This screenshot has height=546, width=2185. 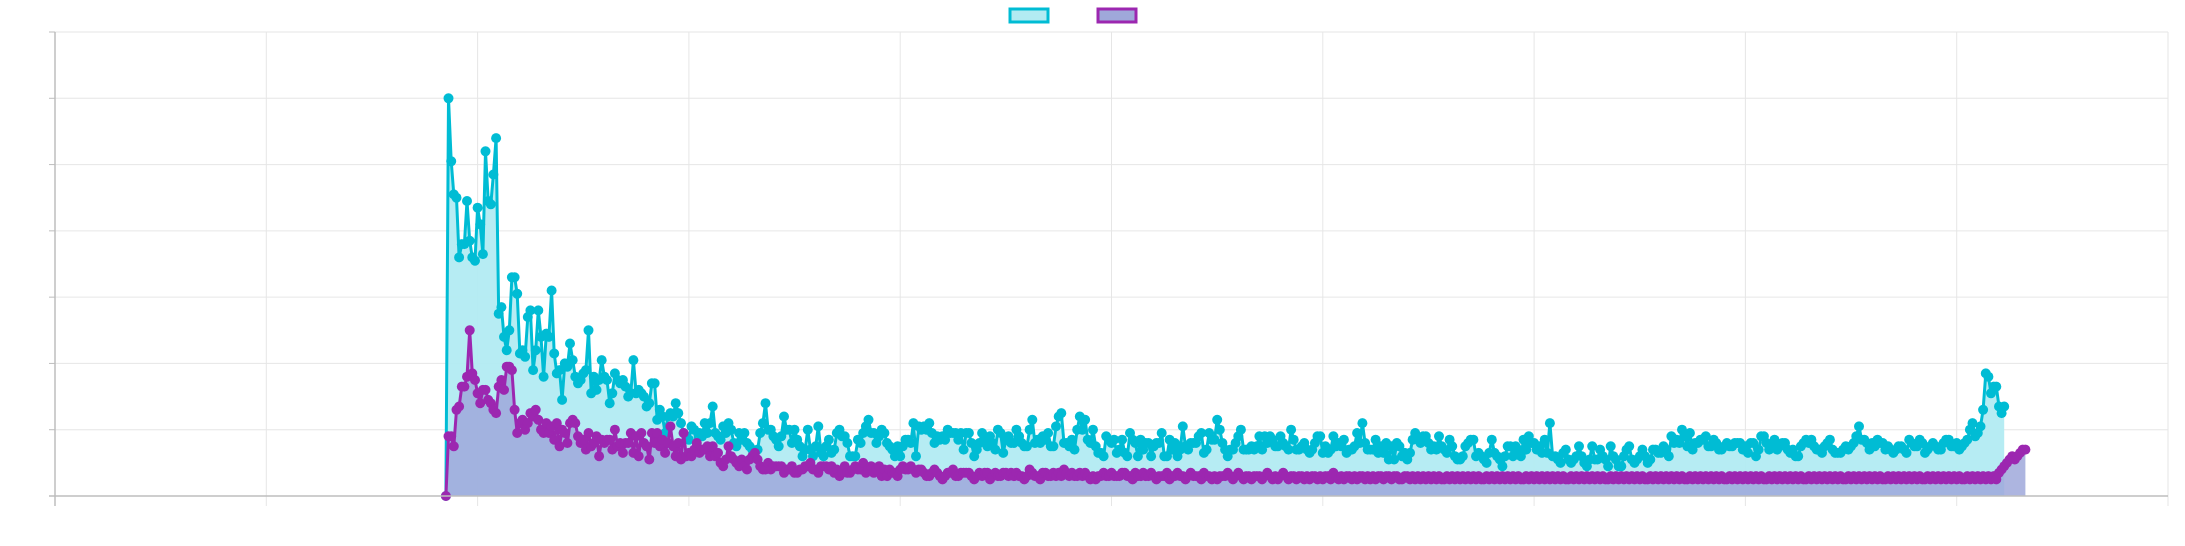 I want to click on legend, so click(x=1073, y=15).